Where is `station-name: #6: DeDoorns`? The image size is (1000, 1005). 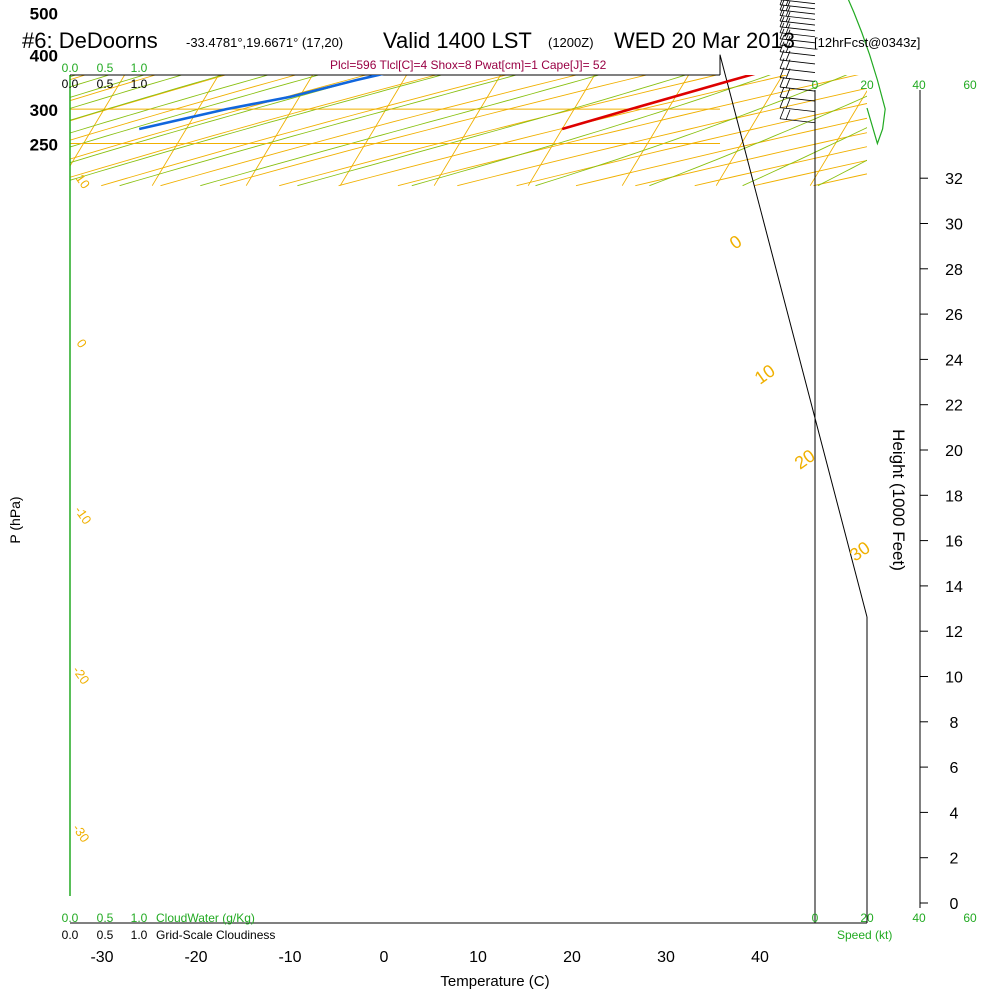
station-name: #6: DeDoorns is located at coordinates (90, 41).